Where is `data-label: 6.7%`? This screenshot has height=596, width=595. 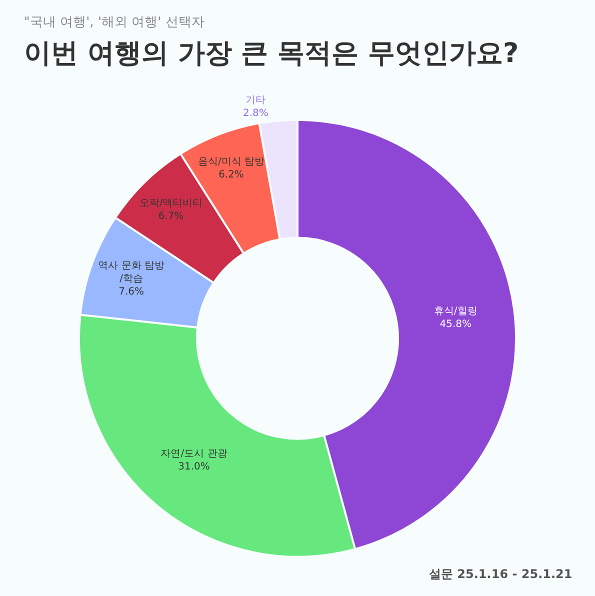 data-label: 6.7% is located at coordinates (171, 216).